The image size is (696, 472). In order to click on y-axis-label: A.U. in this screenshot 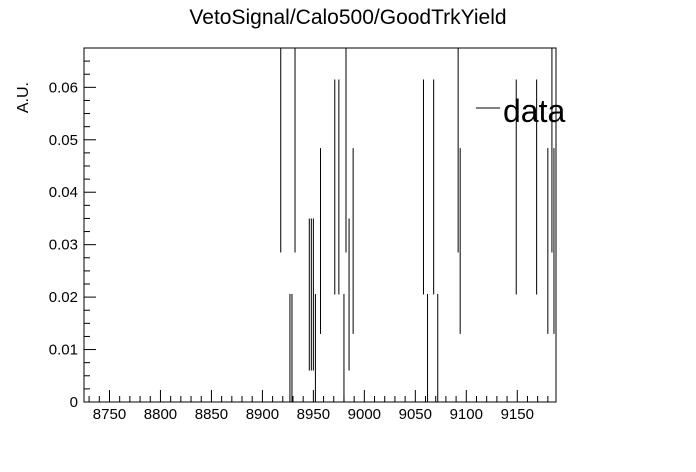, I will do `click(23, 97)`.